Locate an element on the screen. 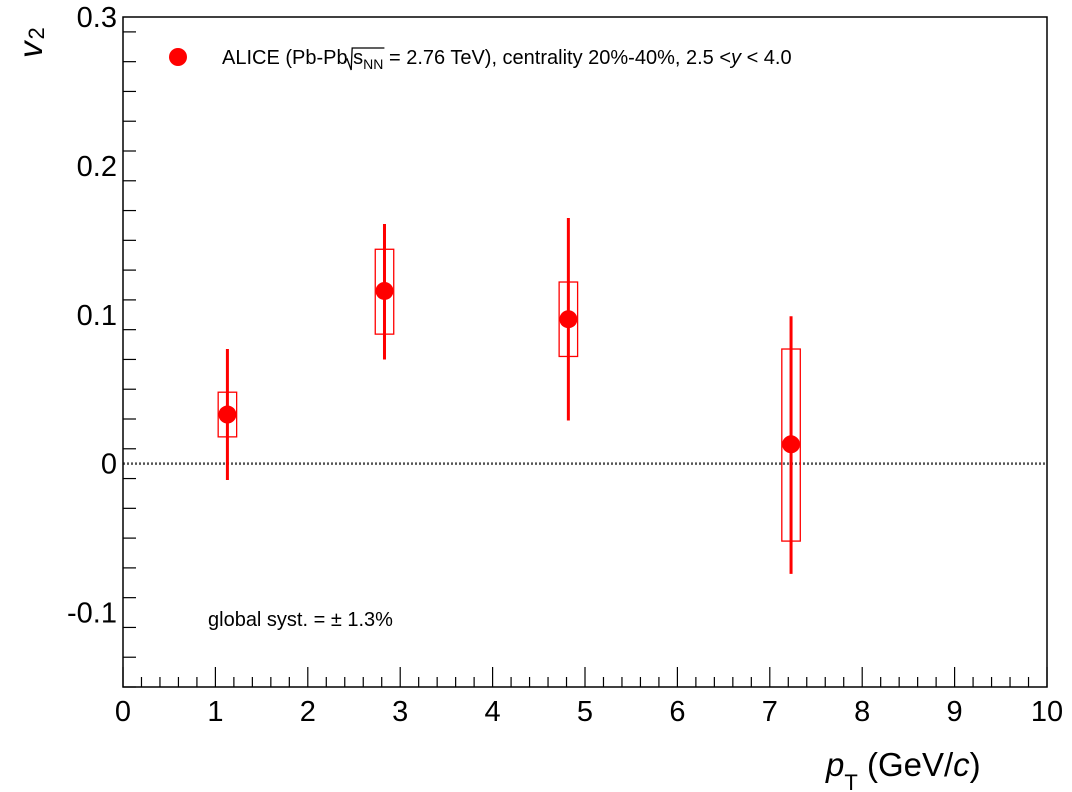 This screenshot has height=792, width=1072. x-unit-italic-c: c is located at coordinates (961, 764).